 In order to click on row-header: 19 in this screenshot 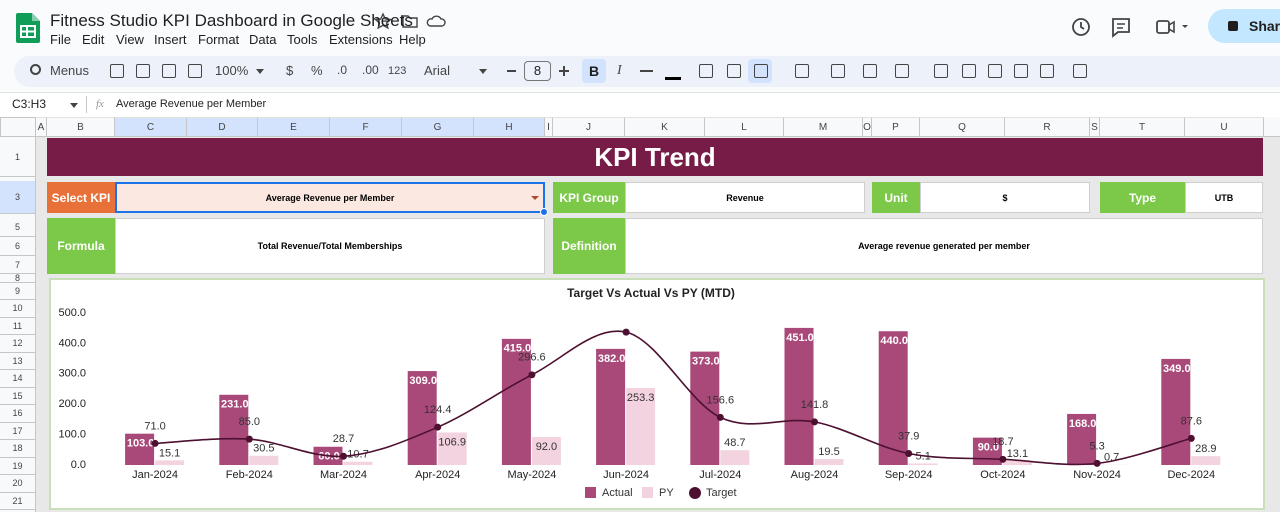, I will do `click(18, 466)`.